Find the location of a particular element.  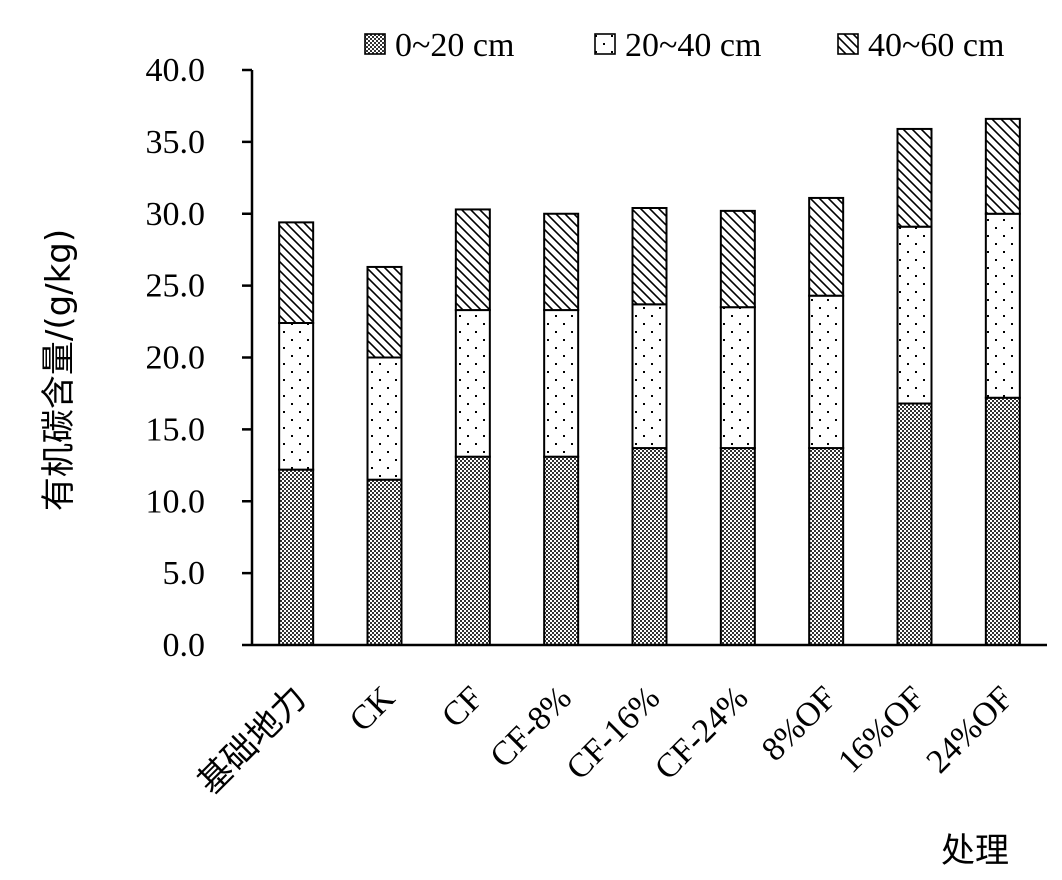

y-axis-title: 有机碳含量/(g/kg) is located at coordinates (59, 370).